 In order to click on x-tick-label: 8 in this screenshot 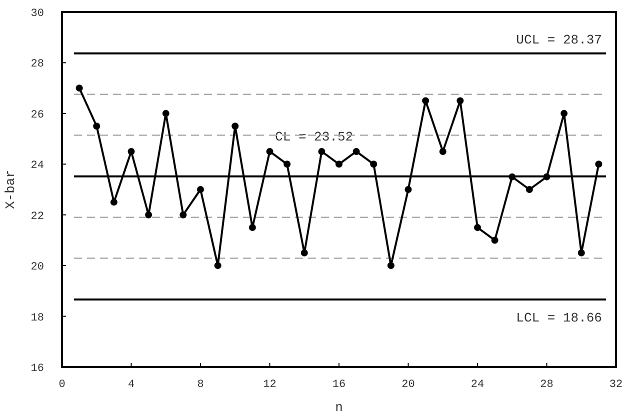, I will do `click(200, 385)`.